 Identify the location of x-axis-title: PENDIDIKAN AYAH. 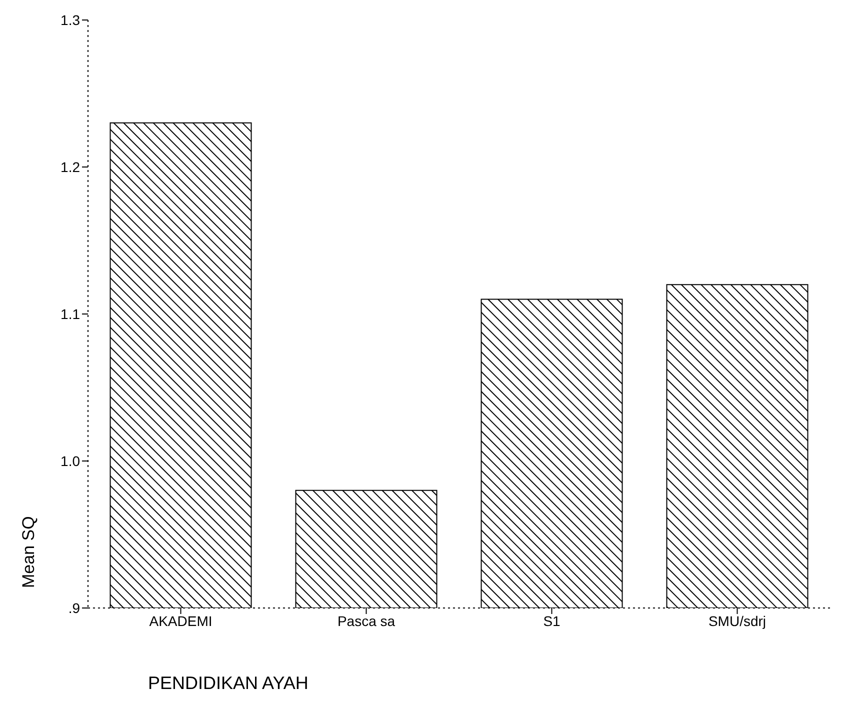
(228, 683).